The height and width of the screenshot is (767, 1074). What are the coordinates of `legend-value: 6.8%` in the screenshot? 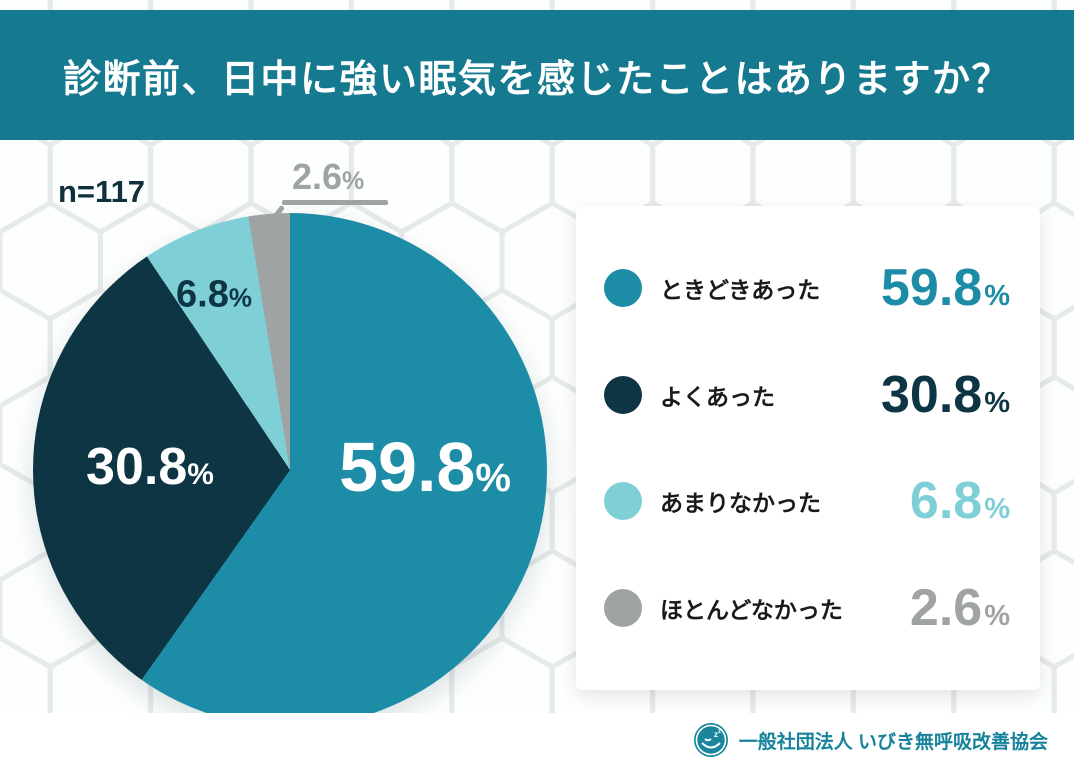 It's located at (960, 501).